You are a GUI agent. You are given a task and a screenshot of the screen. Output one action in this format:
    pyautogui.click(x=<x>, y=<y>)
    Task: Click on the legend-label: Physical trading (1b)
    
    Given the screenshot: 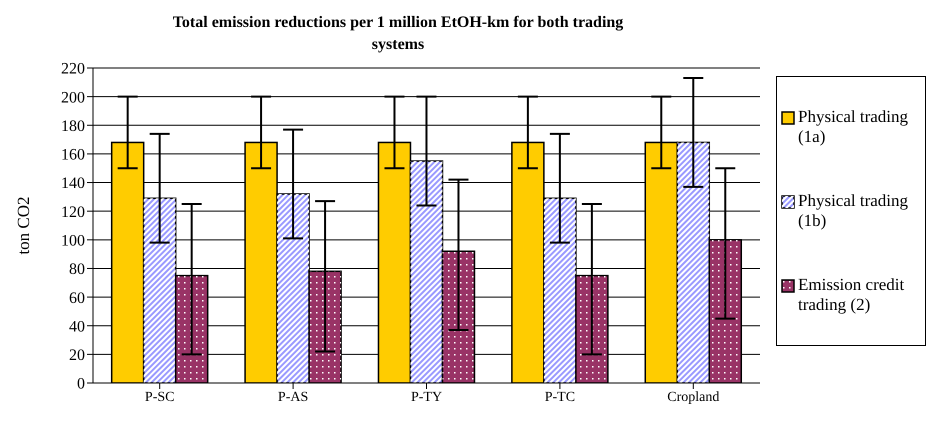 What is the action you would take?
    pyautogui.click(x=854, y=211)
    